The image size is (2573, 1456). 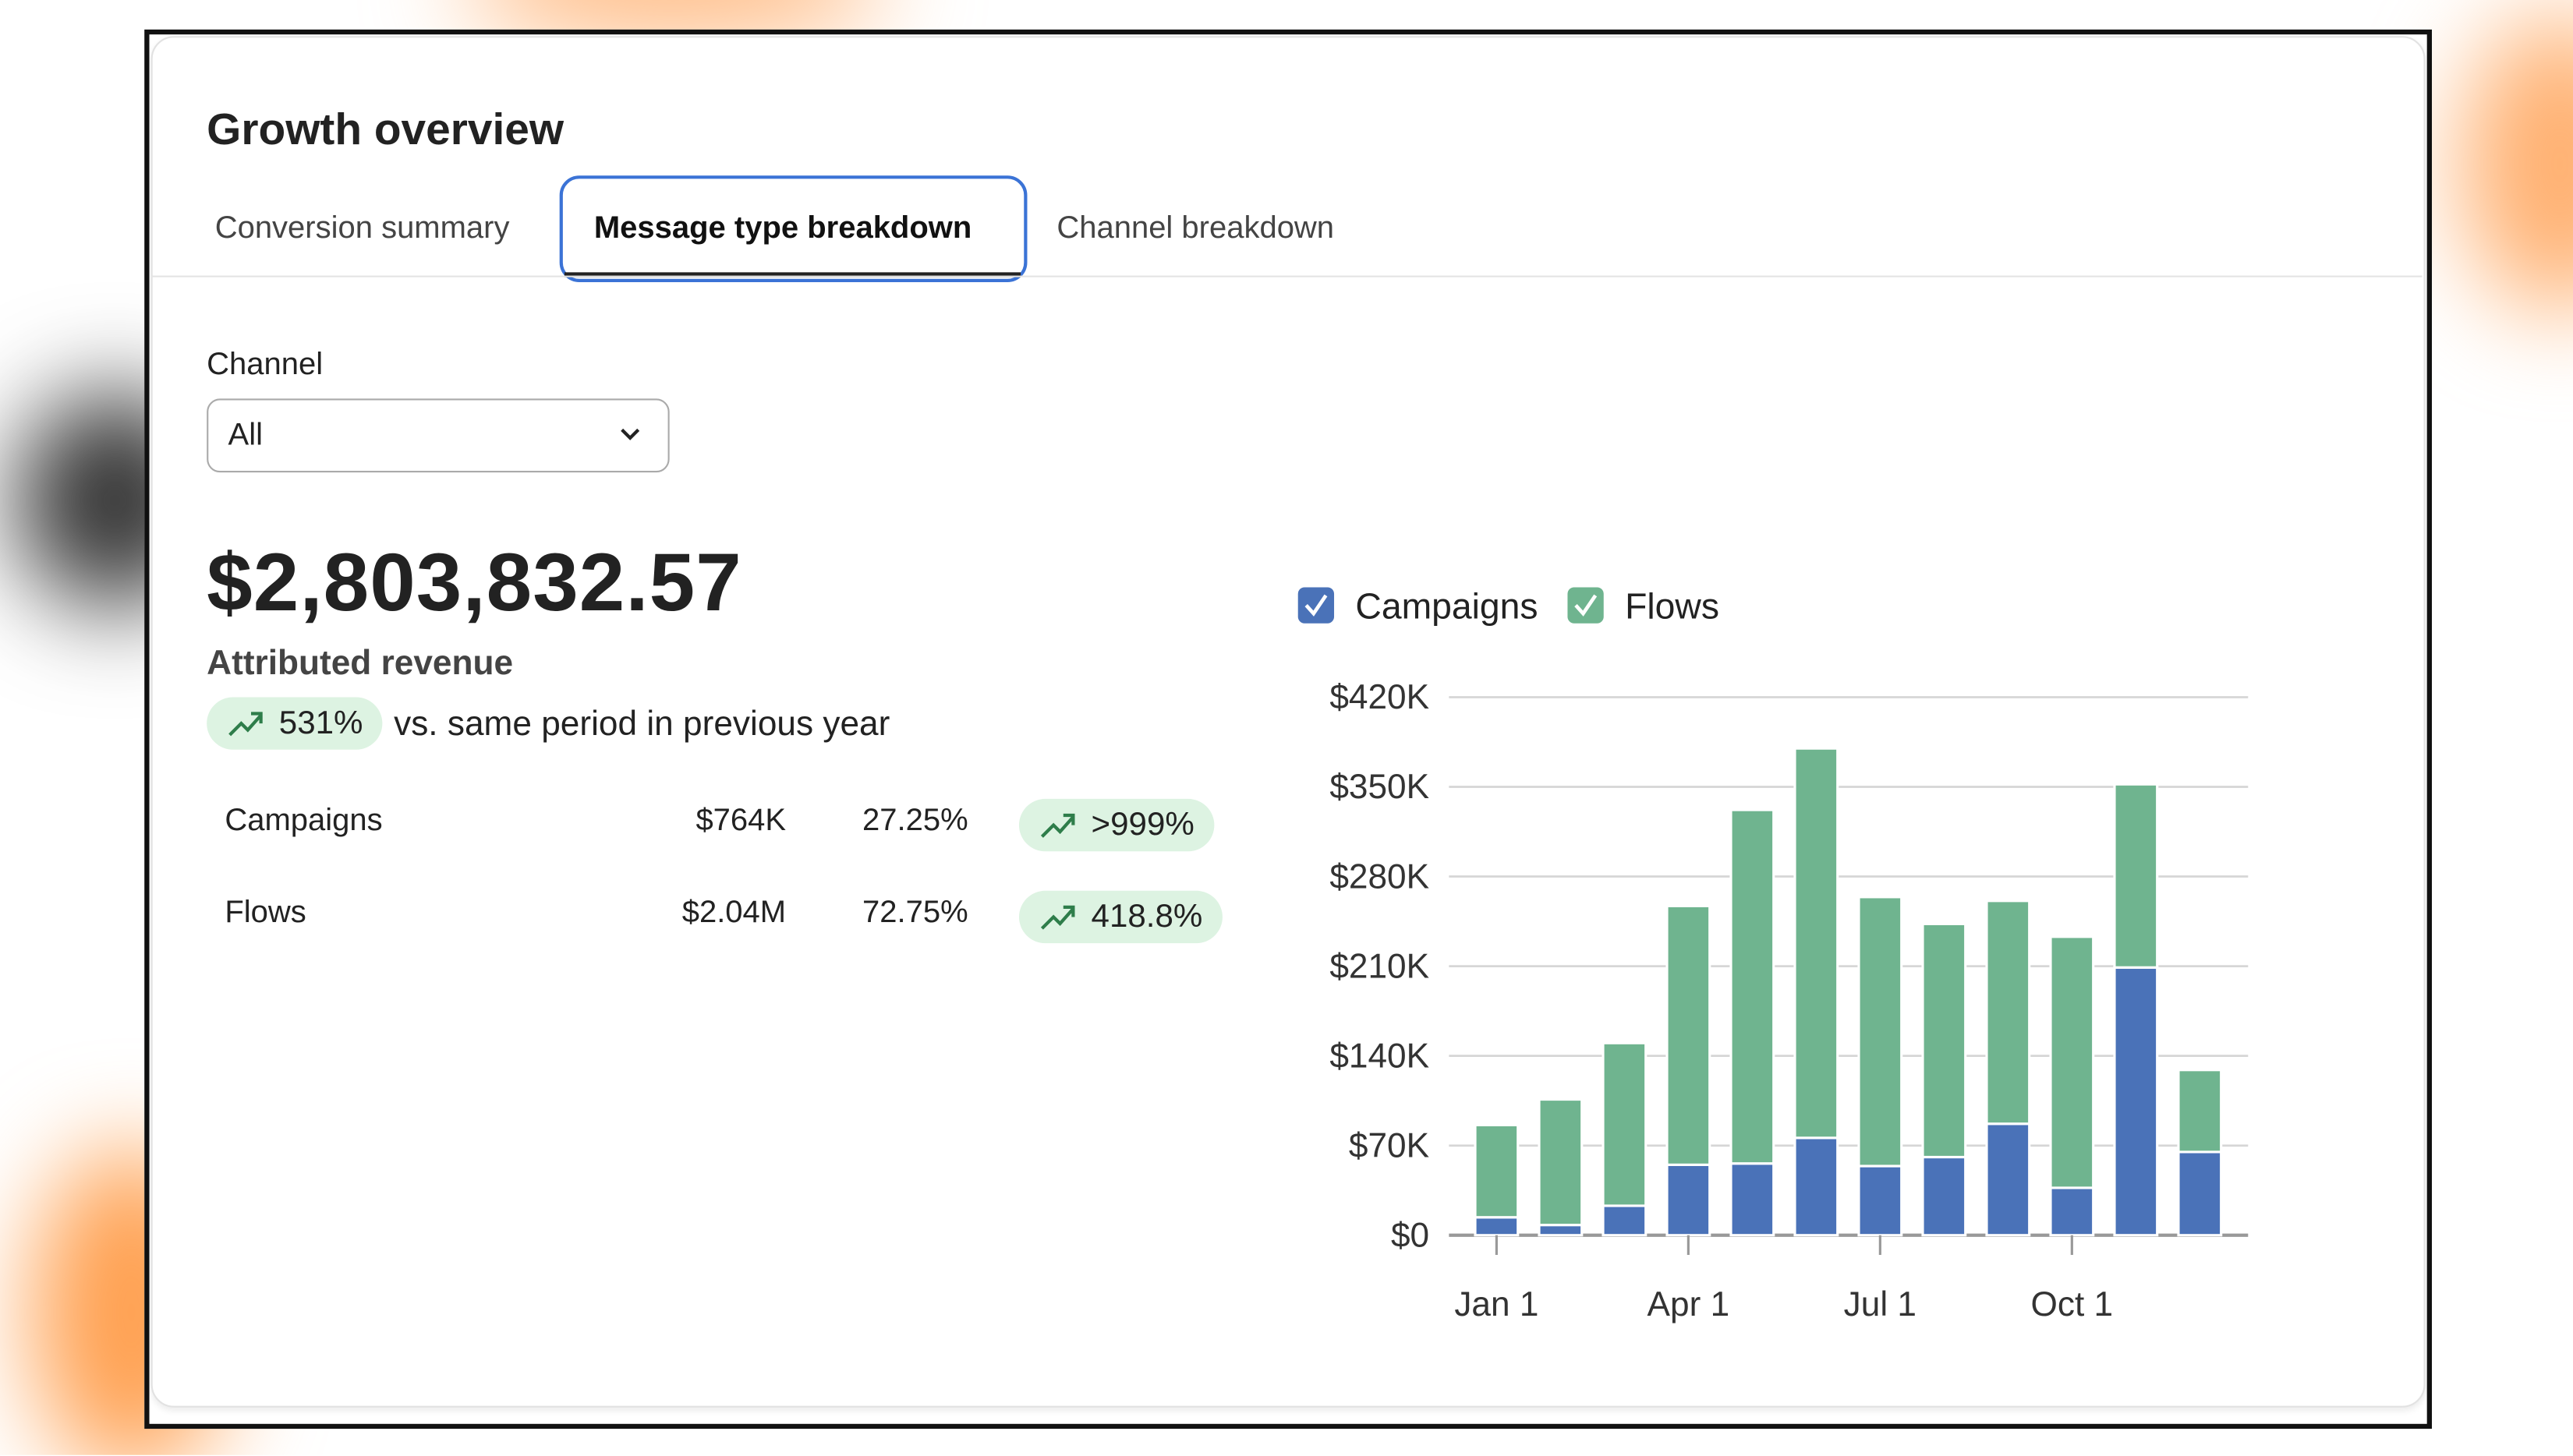 What do you see at coordinates (630, 434) in the screenshot?
I see `chevron-icon` at bounding box center [630, 434].